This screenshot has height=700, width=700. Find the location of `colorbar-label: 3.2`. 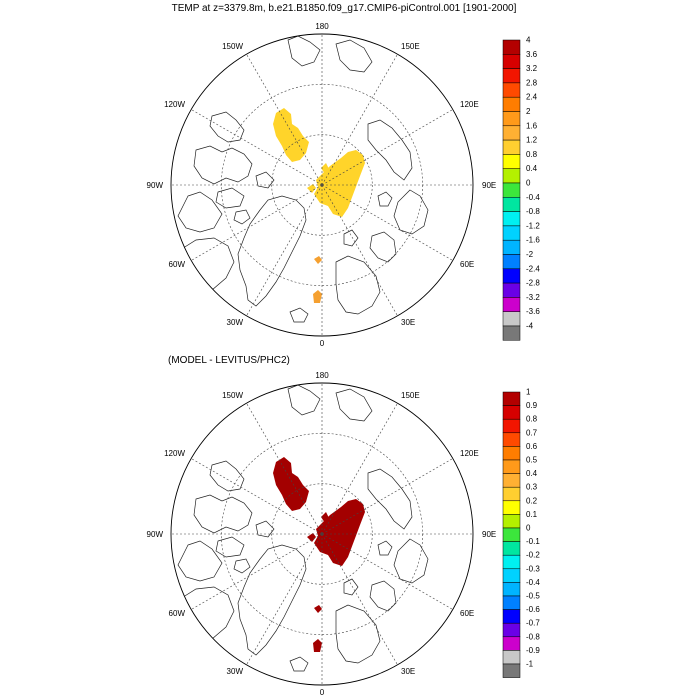

colorbar-label: 3.2 is located at coordinates (532, 68).